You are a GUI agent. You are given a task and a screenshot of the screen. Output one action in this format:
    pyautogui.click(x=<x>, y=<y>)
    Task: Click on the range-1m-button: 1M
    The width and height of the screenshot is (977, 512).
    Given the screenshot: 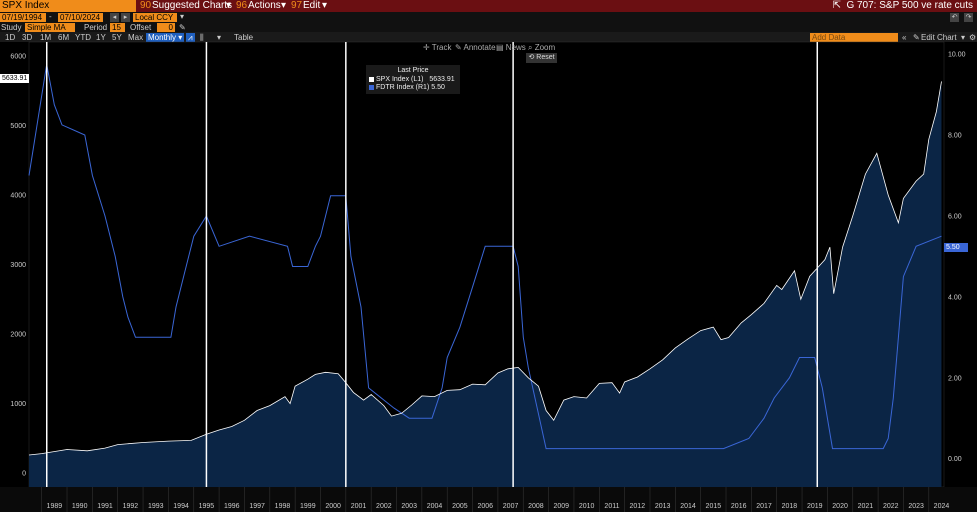 What is the action you would take?
    pyautogui.click(x=46, y=37)
    